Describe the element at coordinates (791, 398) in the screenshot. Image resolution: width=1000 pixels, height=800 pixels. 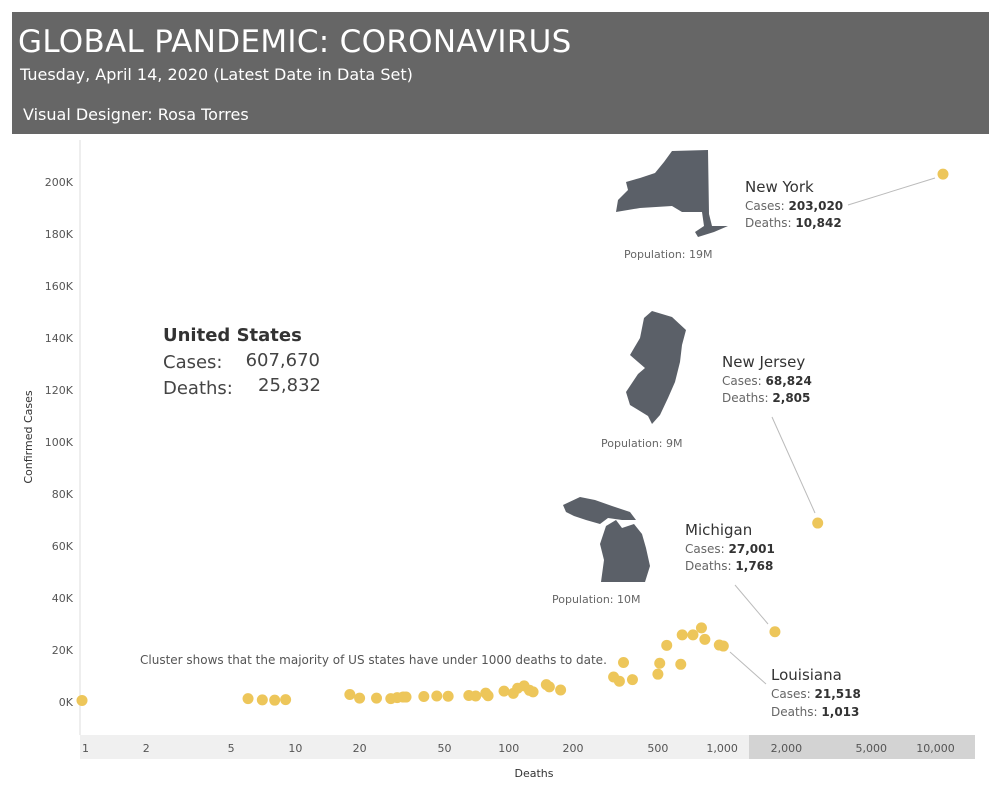
I see `annotation-deaths-value: 2,805` at that location.